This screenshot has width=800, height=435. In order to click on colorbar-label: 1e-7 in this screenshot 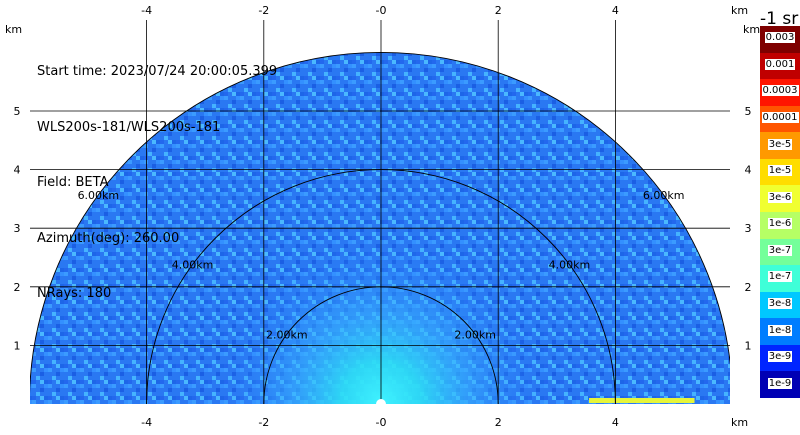, I will do `click(780, 277)`.